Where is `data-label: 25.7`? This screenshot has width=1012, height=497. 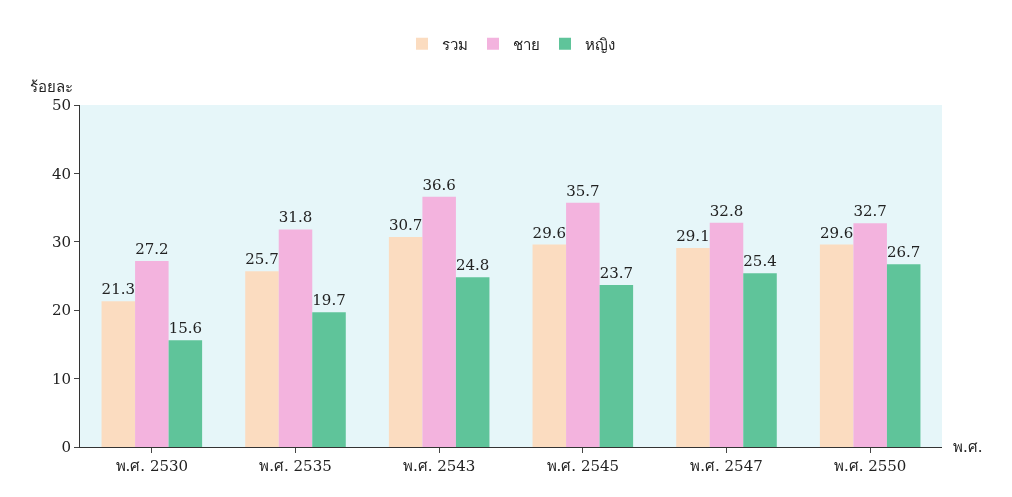 data-label: 25.7 is located at coordinates (262, 259).